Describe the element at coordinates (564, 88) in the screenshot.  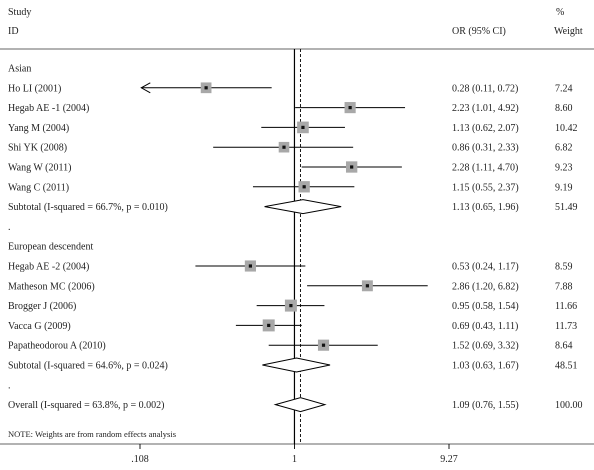
I see `weight-text: 7.24` at that location.